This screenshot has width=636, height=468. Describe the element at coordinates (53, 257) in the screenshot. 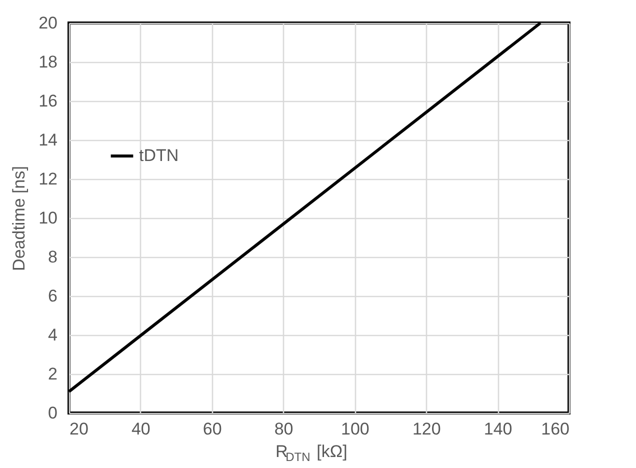

I see `y-tick-label: 8` at that location.